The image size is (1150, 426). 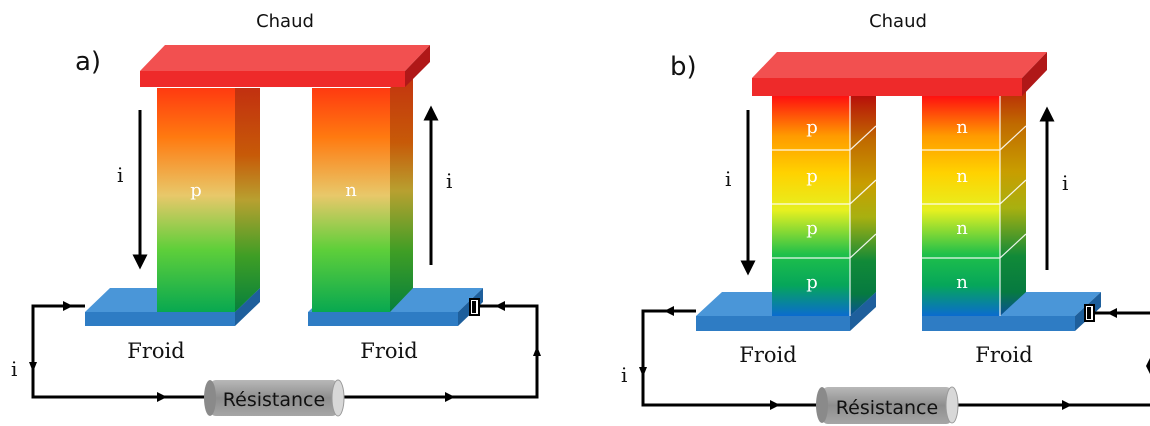 I want to click on cold-left-a-label: Froid, so click(x=155, y=351).